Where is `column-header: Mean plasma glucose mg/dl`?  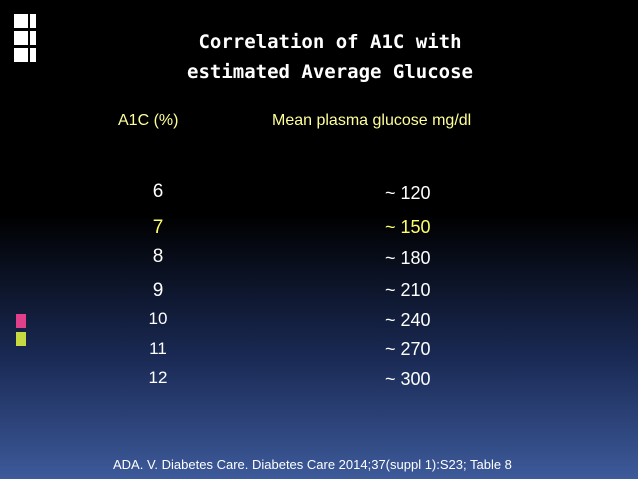
column-header: Mean plasma glucose mg/dl is located at coordinates (372, 120).